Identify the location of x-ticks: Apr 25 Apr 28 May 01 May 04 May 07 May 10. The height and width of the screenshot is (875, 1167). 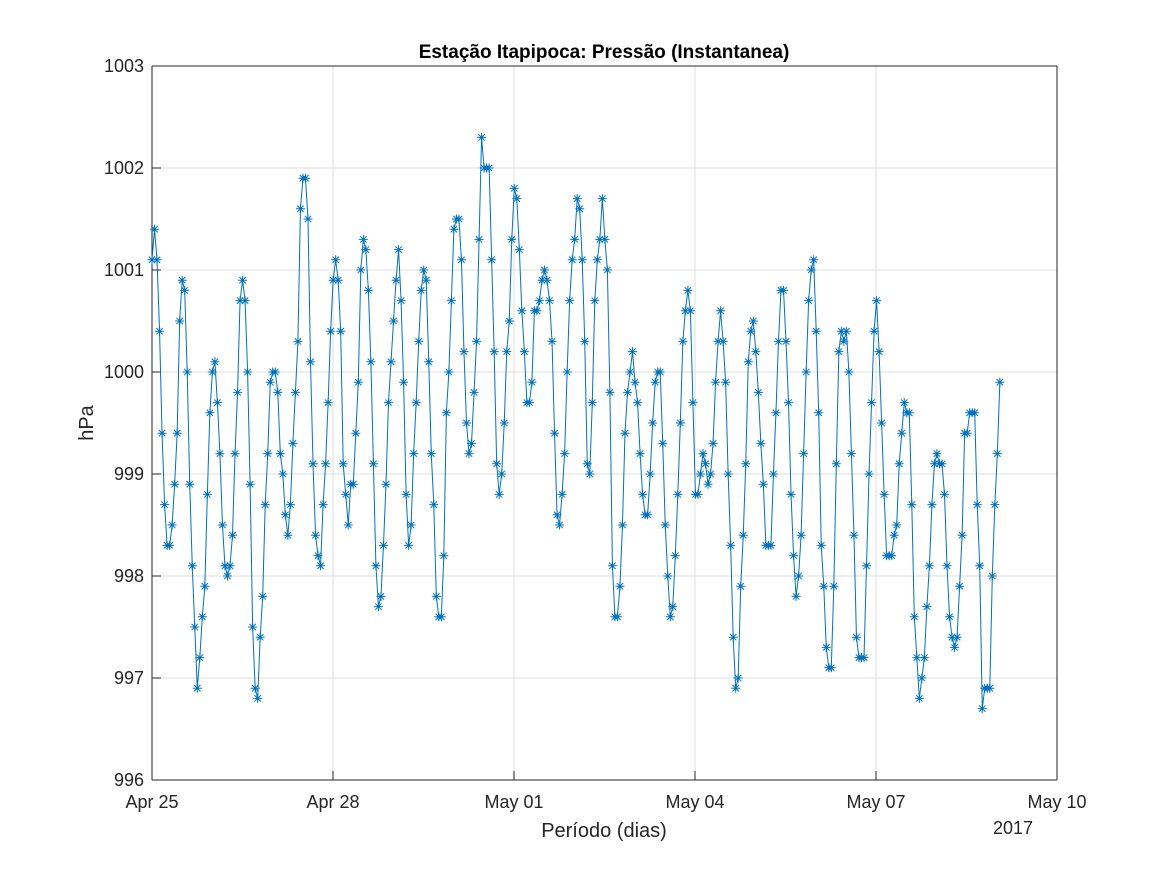
(606, 791).